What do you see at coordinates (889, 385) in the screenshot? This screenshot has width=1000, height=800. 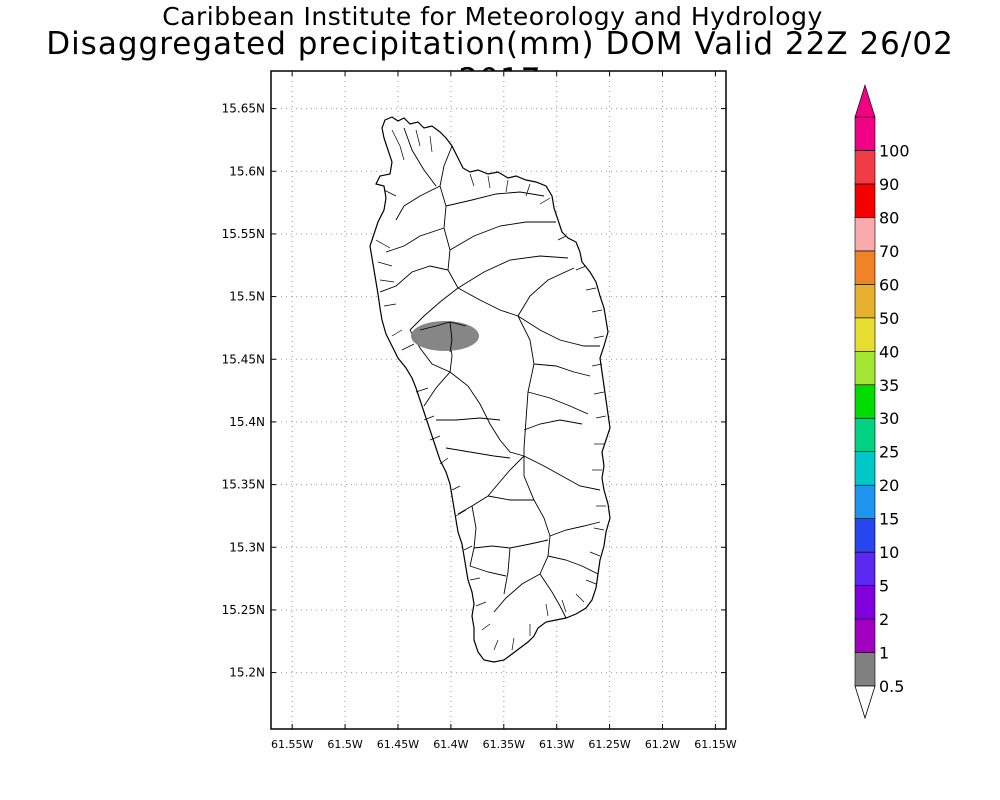 I see `colorbar-label: 35` at bounding box center [889, 385].